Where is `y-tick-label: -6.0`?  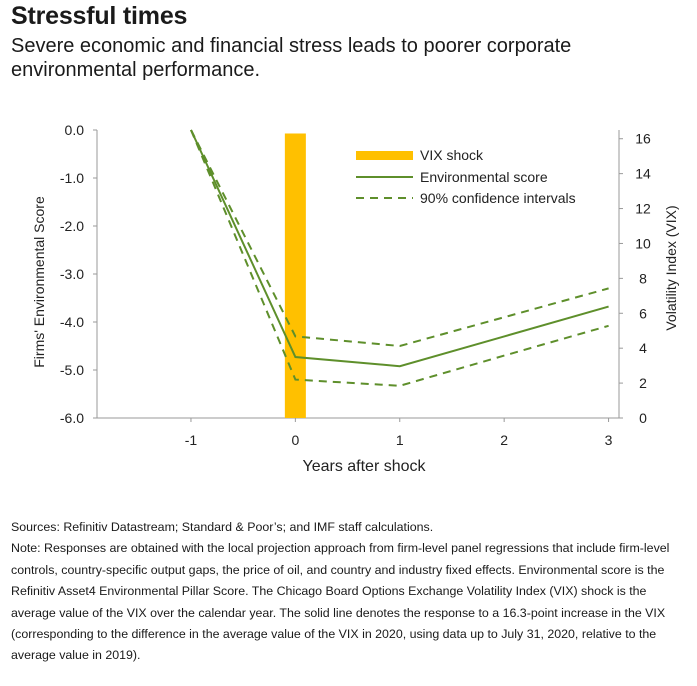
y-tick-label: -6.0 is located at coordinates (72, 418).